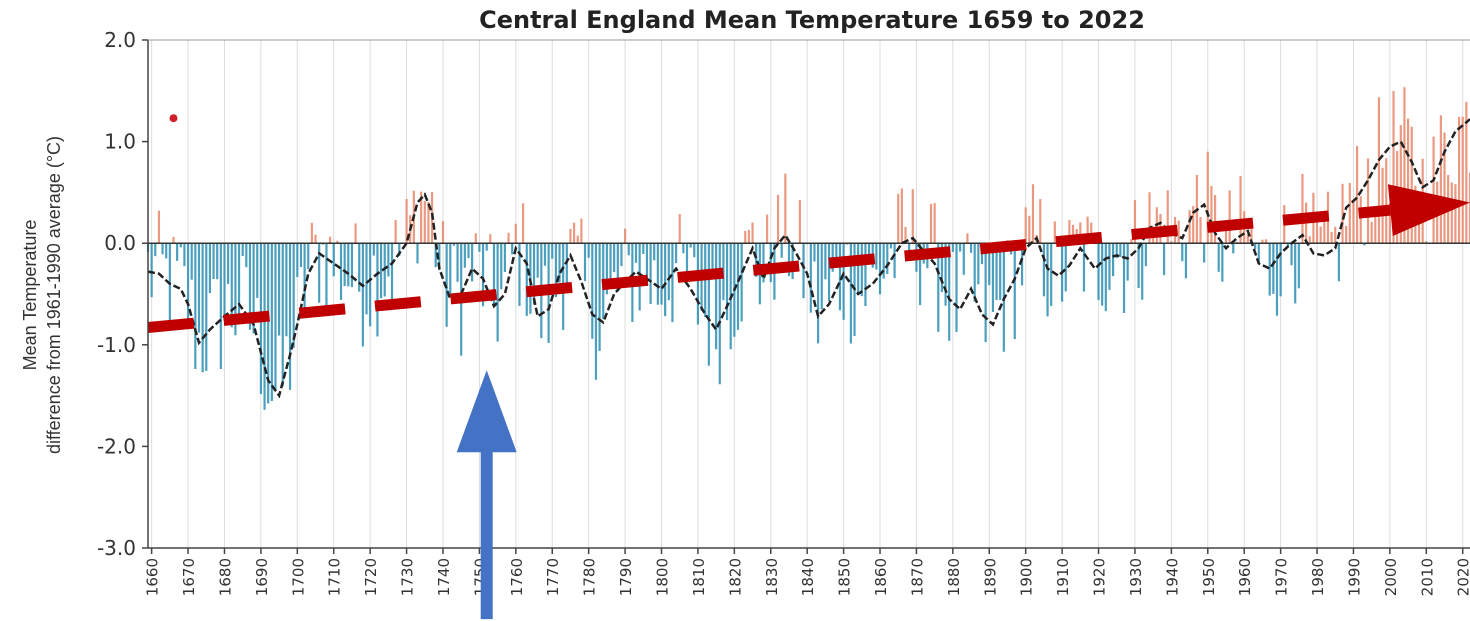 The height and width of the screenshot is (621, 1470). I want to click on x-tick-label: 1870, so click(917, 577).